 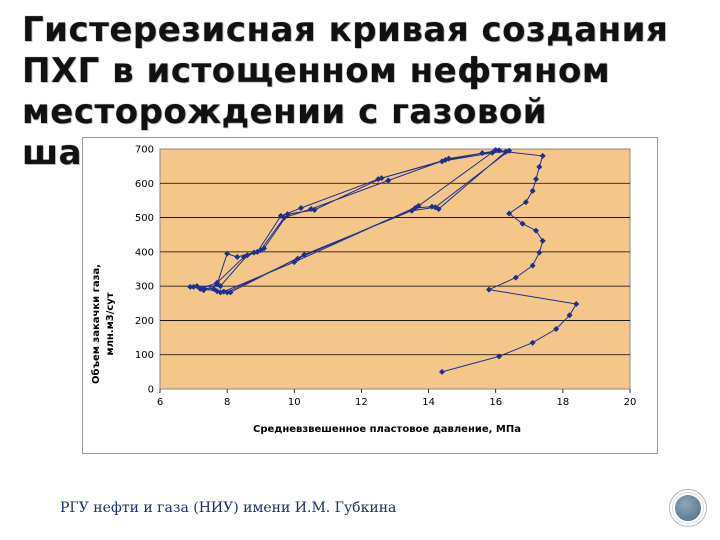 I want to click on y-tick-label: 0, so click(x=151, y=390).